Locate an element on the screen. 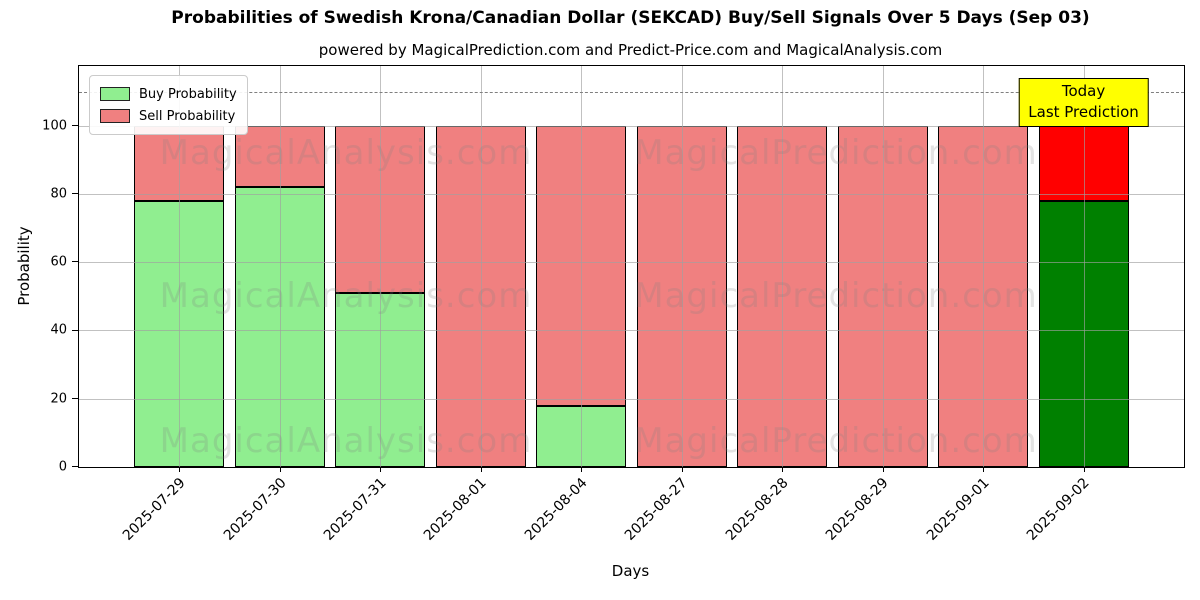 The height and width of the screenshot is (600, 1200). y-tick-label: 0 is located at coordinates (62, 467).